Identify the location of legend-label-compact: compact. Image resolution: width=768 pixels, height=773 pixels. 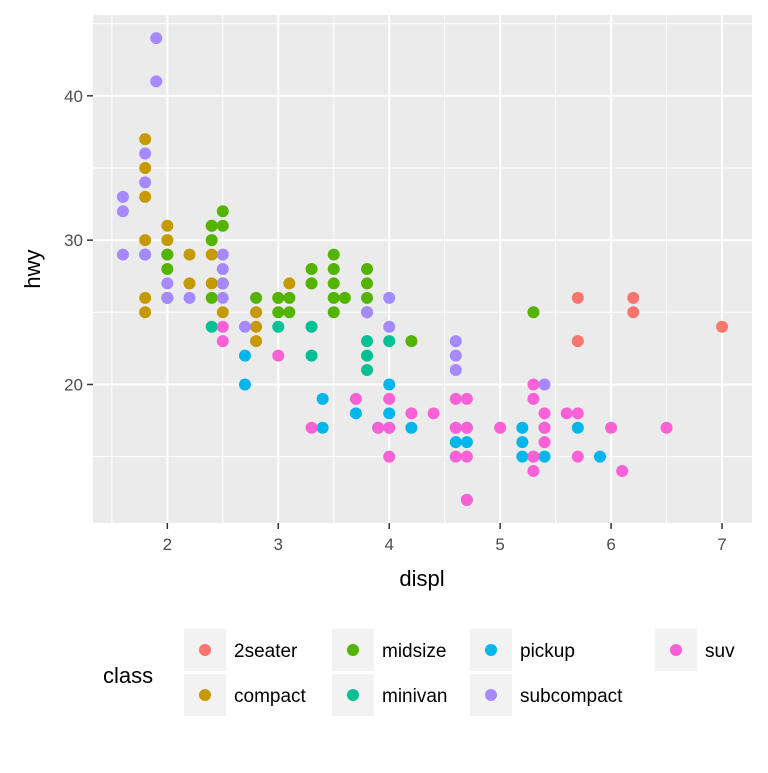
(270, 696).